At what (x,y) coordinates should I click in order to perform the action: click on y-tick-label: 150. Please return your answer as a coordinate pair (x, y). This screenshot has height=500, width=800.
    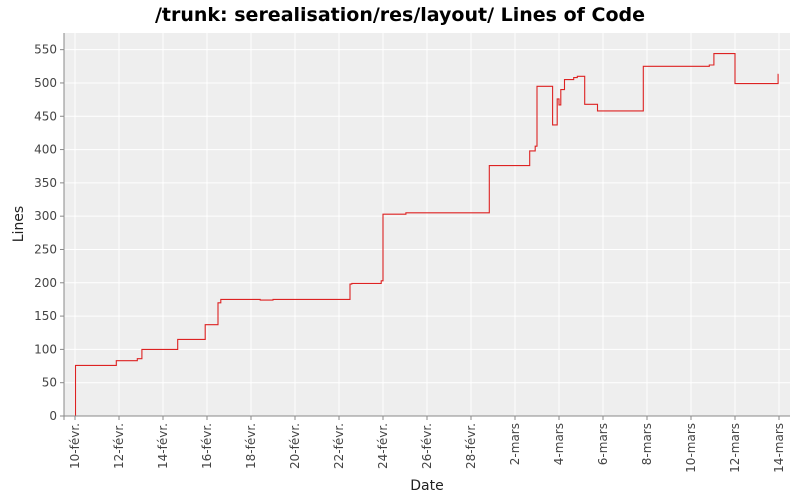
    Looking at the image, I should click on (45, 316).